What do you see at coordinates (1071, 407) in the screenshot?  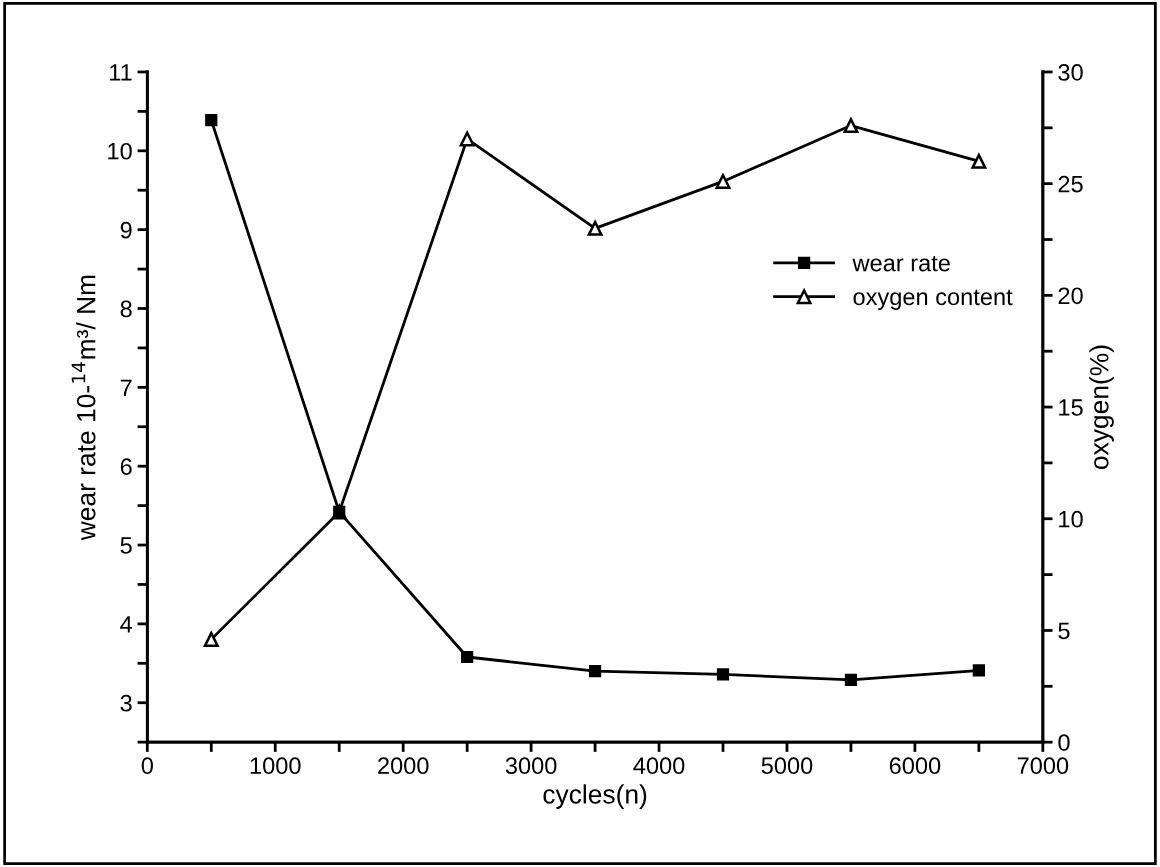 I see `y2-tick-label: 15` at bounding box center [1071, 407].